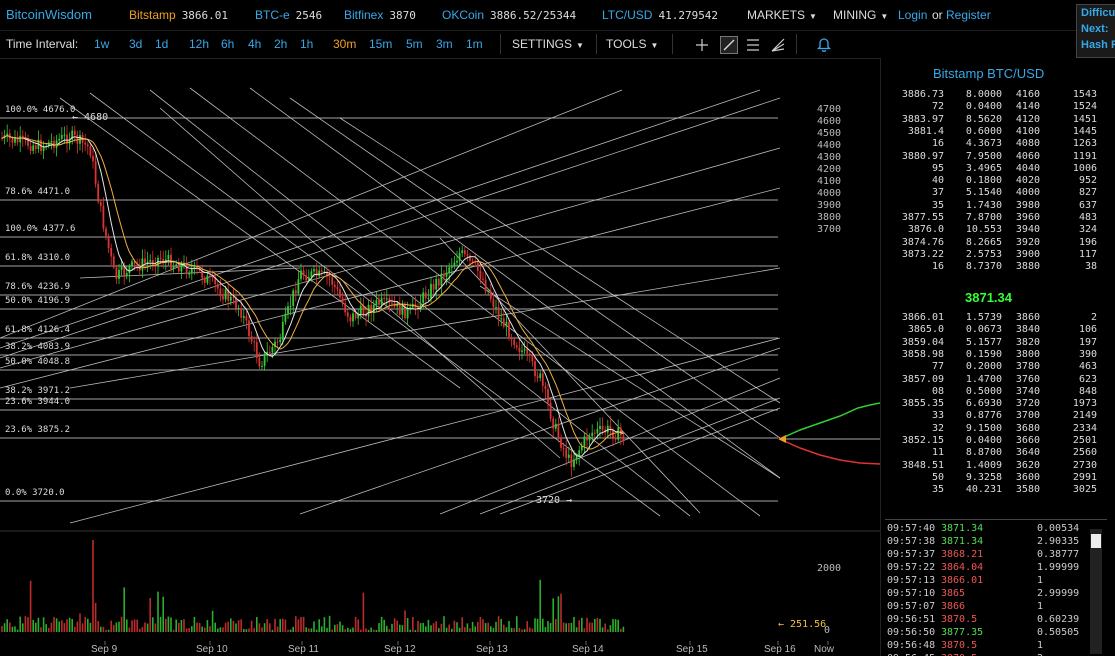 The width and height of the screenshot is (1115, 656). I want to click on orderbook-row: 3873.22 2.5753 3900 117, so click(992, 255).